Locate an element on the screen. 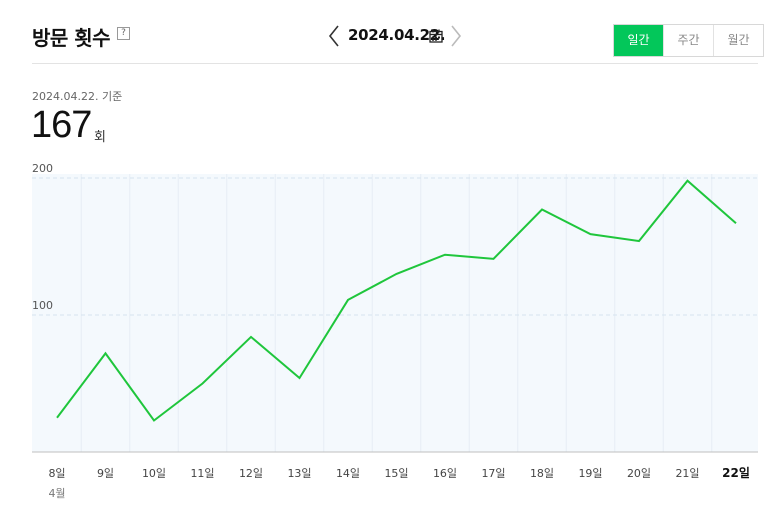 This screenshot has height=519, width=778. tab-weekly: 주간 is located at coordinates (688, 40).